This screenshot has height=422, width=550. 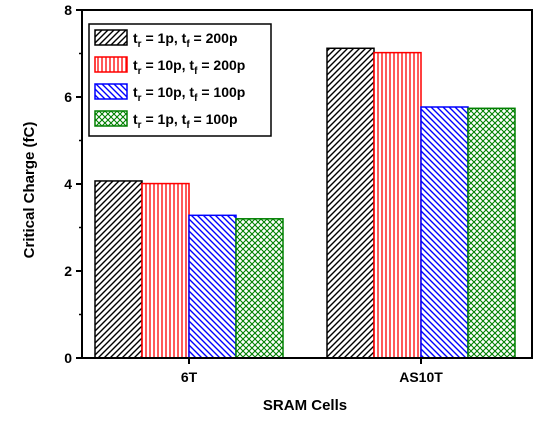 I want to click on x-axis: 6T AS10T, so click(x=312, y=371).